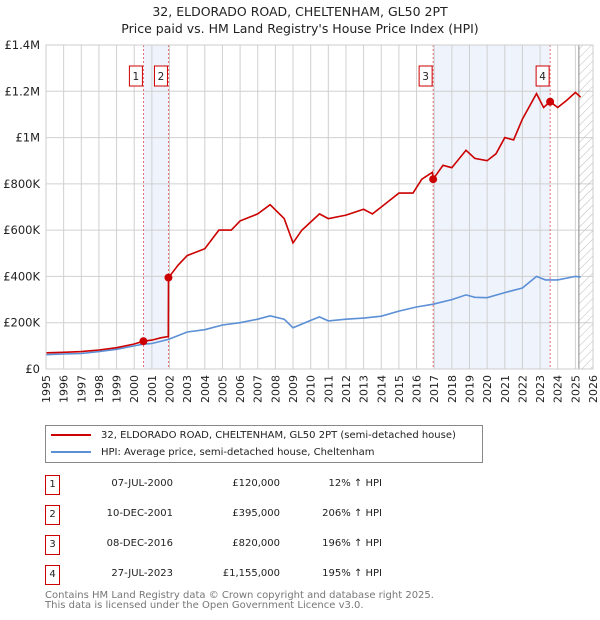  Describe the element at coordinates (251, 573) in the screenshot. I see `transaction-price: £1,155,000` at that location.